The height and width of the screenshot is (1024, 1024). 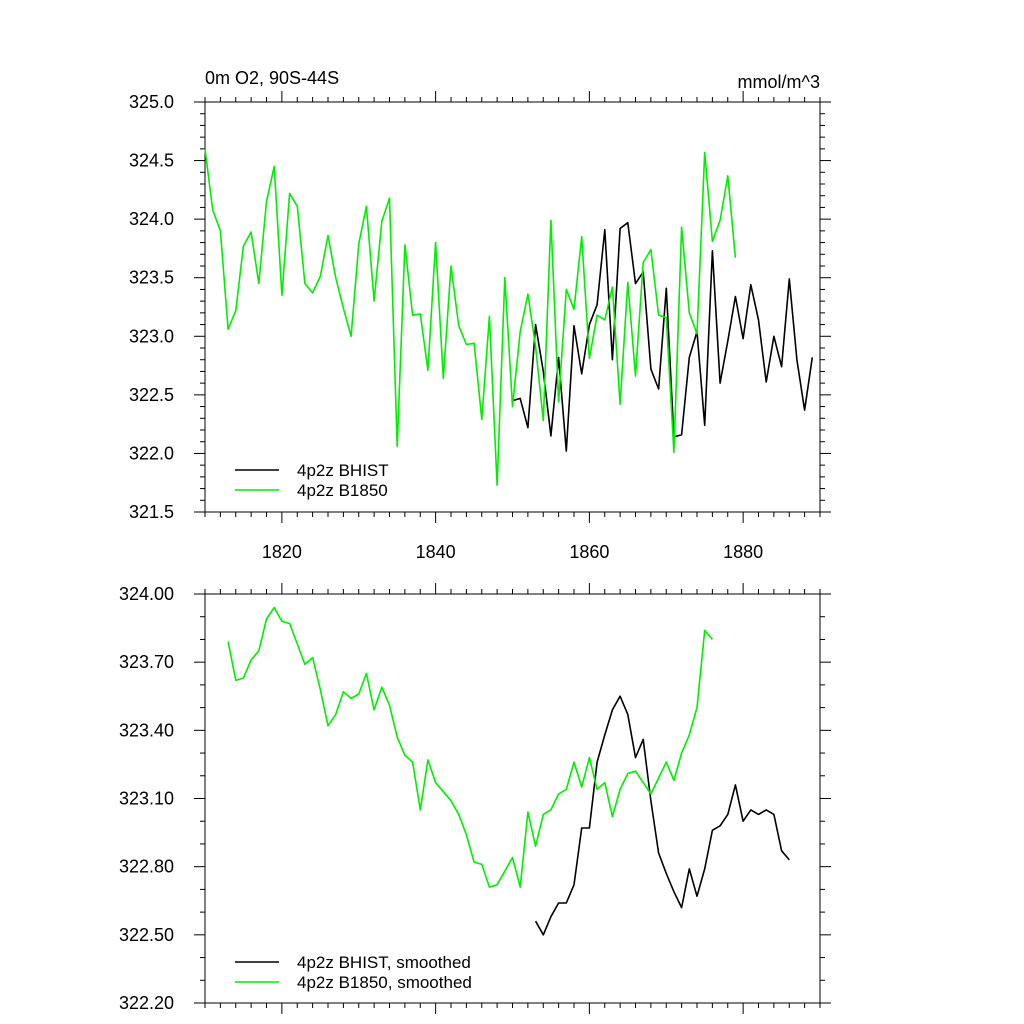 I want to click on bottom-y-tick-label: 323.10, so click(x=146, y=799).